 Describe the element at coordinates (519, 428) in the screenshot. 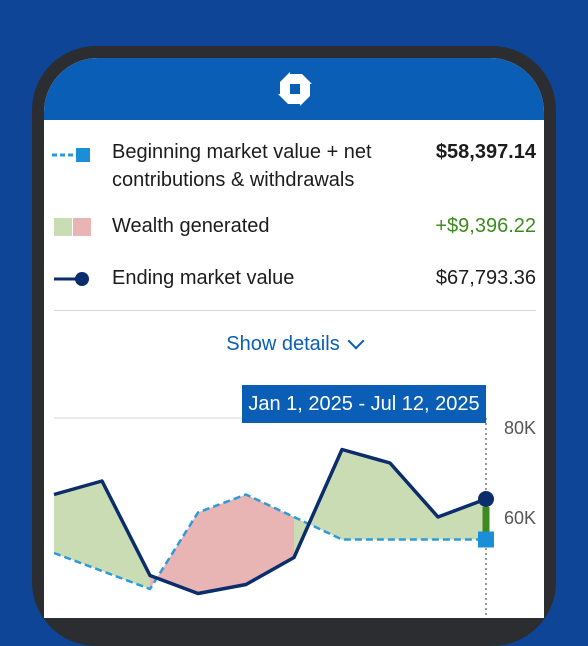

I see `y-tick-label-80k: 80K` at that location.